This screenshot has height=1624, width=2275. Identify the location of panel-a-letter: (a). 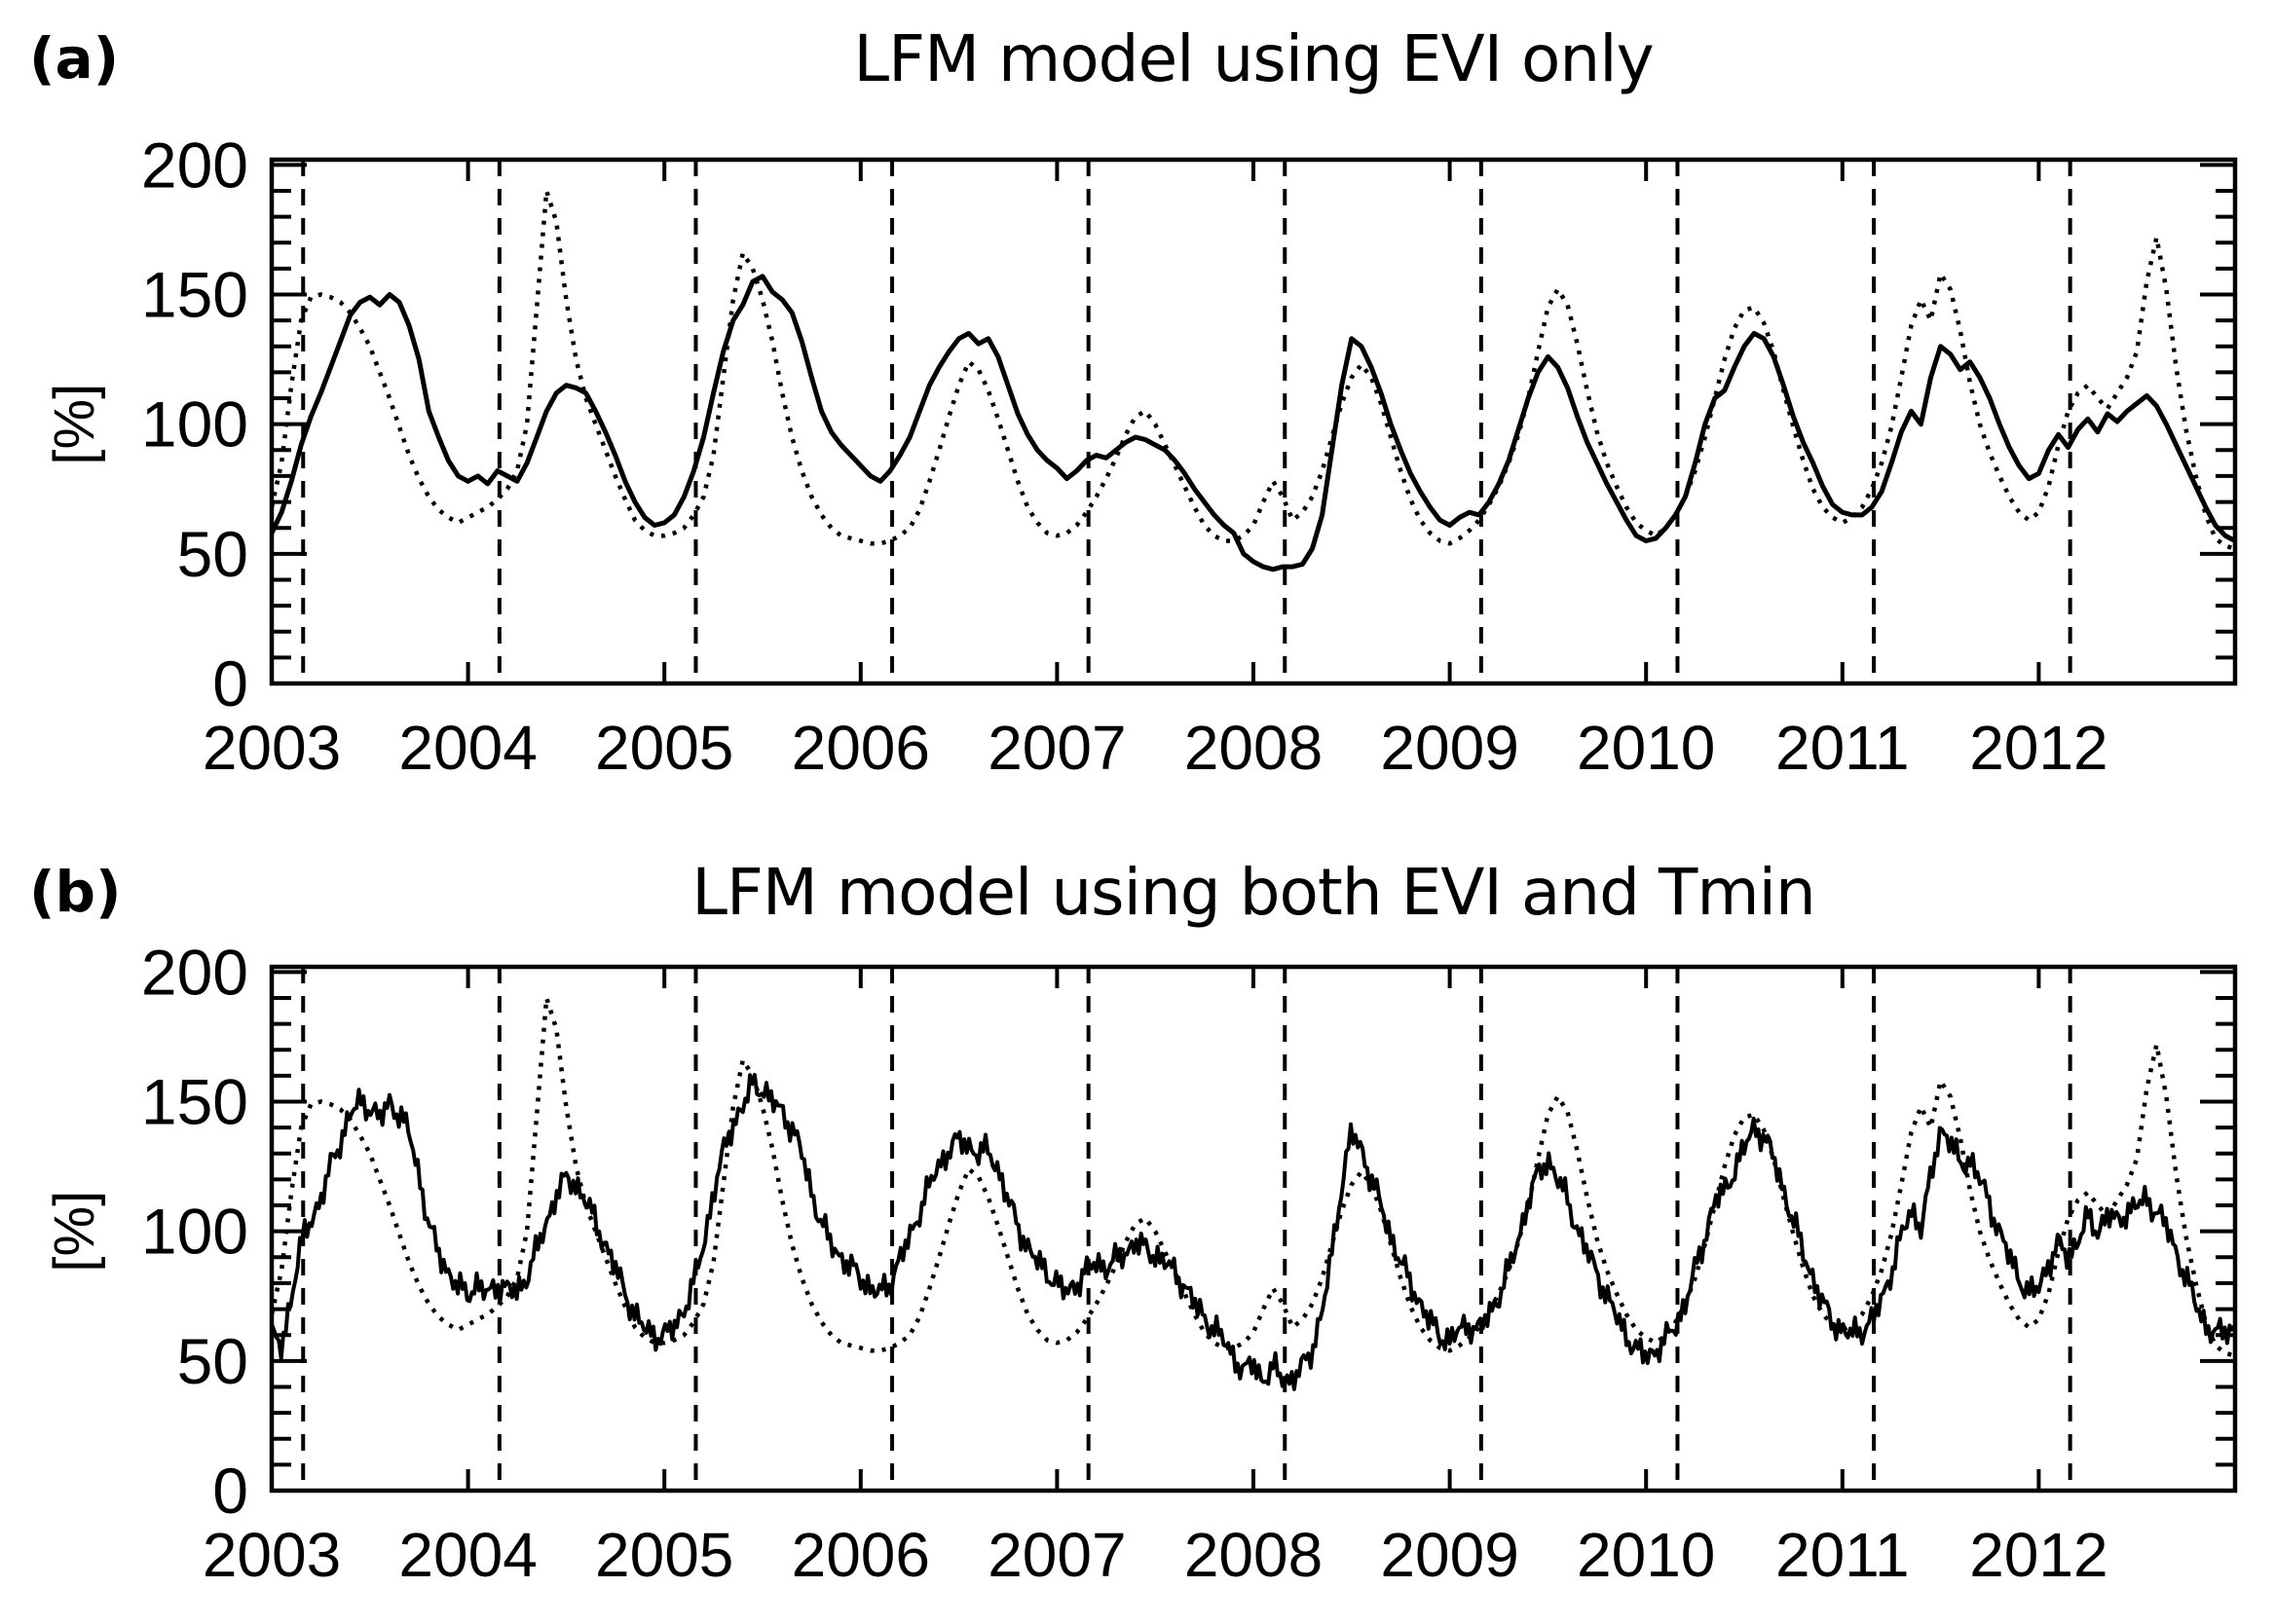
(74, 58).